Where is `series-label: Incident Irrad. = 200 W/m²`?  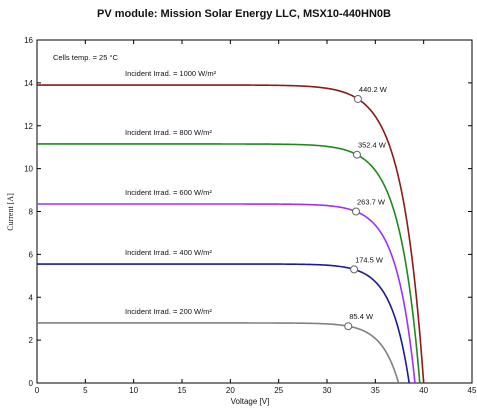 series-label: Incident Irrad. = 200 W/m² is located at coordinates (168, 311).